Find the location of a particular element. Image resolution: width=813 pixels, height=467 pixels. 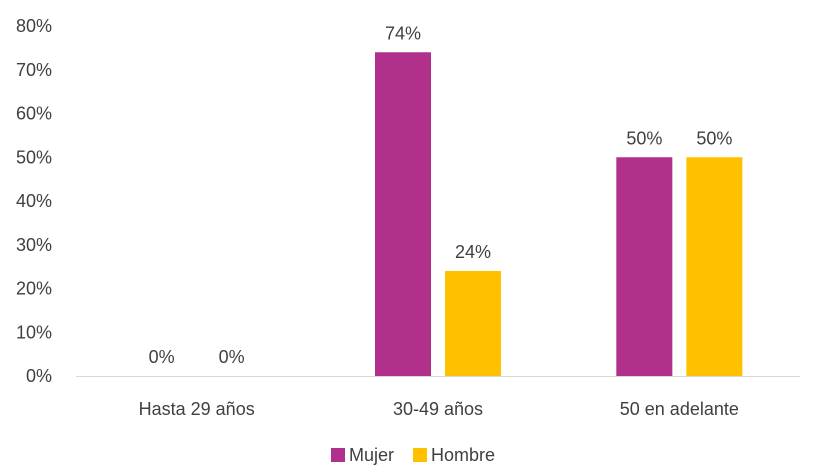

x-category-label: Hasta 29 años is located at coordinates (197, 409).